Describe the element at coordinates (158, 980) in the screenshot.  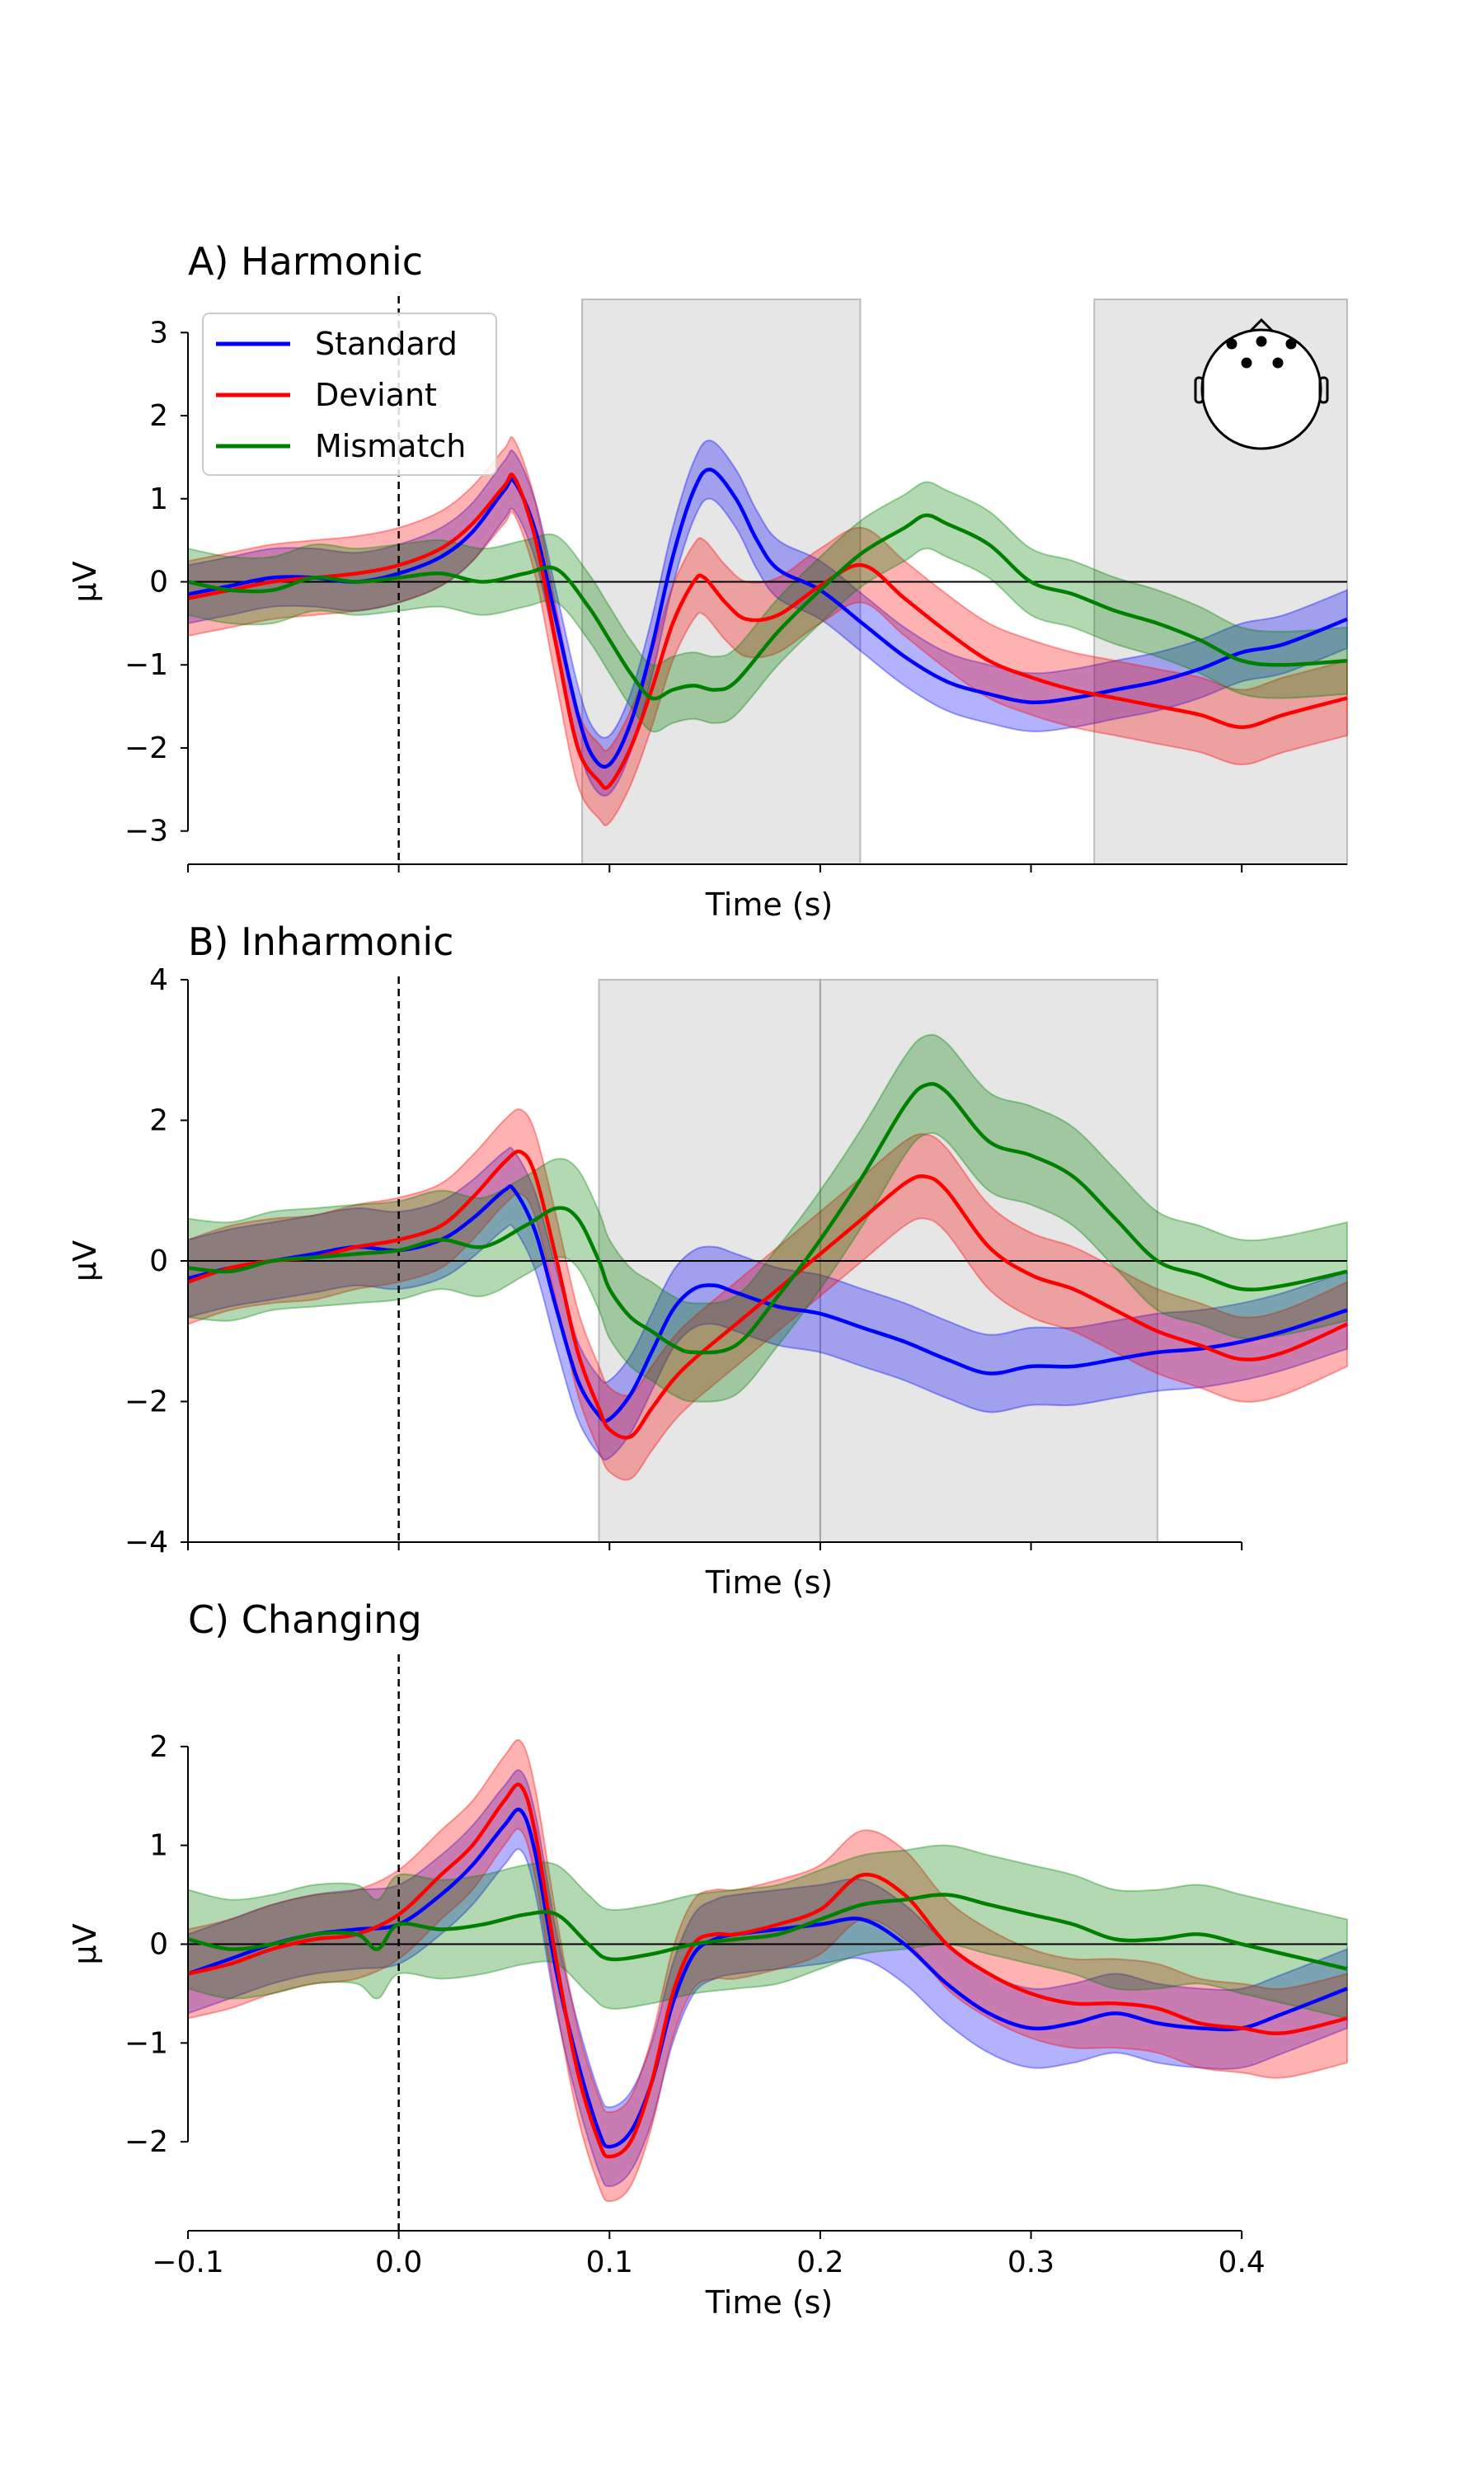
I see `y-tick-label: 4` at that location.